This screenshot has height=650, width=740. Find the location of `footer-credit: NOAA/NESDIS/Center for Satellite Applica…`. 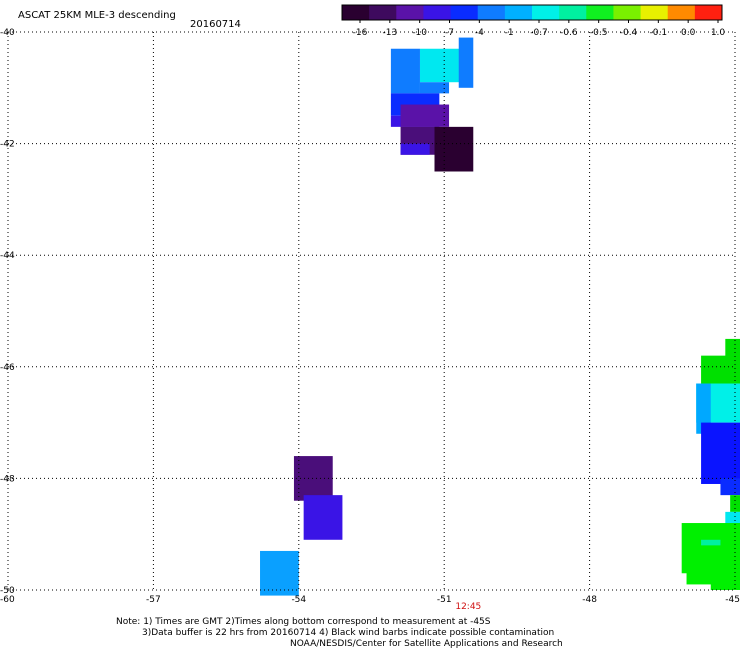

footer-credit: NOAA/NESDIS/Center for Satellite Applica… is located at coordinates (426, 644).